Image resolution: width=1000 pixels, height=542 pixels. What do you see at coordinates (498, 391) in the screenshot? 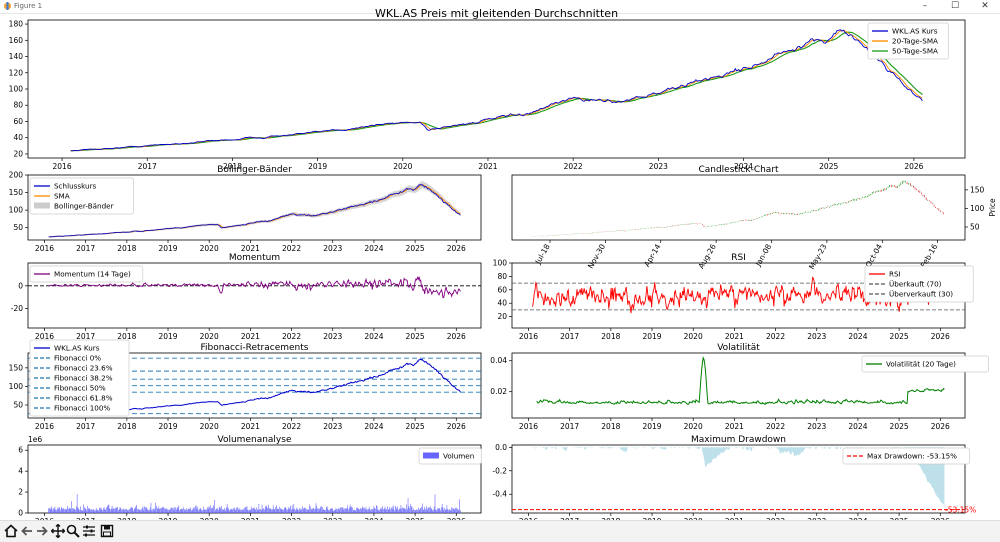
I see `y-tick-label: 0.02` at bounding box center [498, 391].